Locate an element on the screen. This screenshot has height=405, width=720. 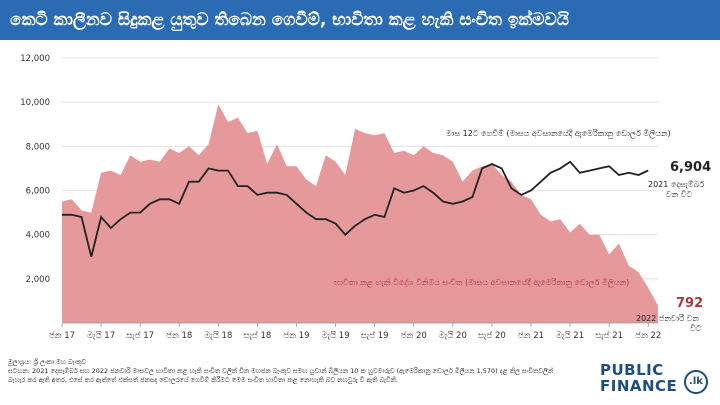
x-tick-label: ජන 17 is located at coordinates (62, 336).